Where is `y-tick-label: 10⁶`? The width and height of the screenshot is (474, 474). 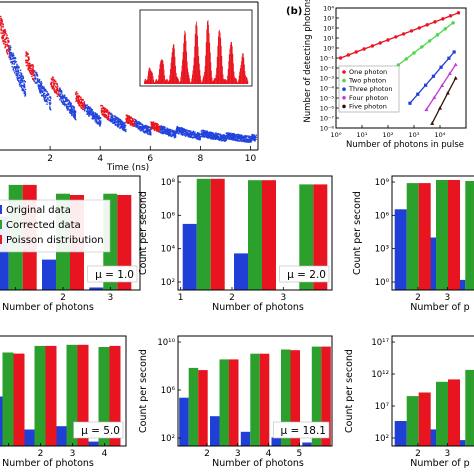
y-tick-label: 10⁶ is located at coordinates (168, 216).